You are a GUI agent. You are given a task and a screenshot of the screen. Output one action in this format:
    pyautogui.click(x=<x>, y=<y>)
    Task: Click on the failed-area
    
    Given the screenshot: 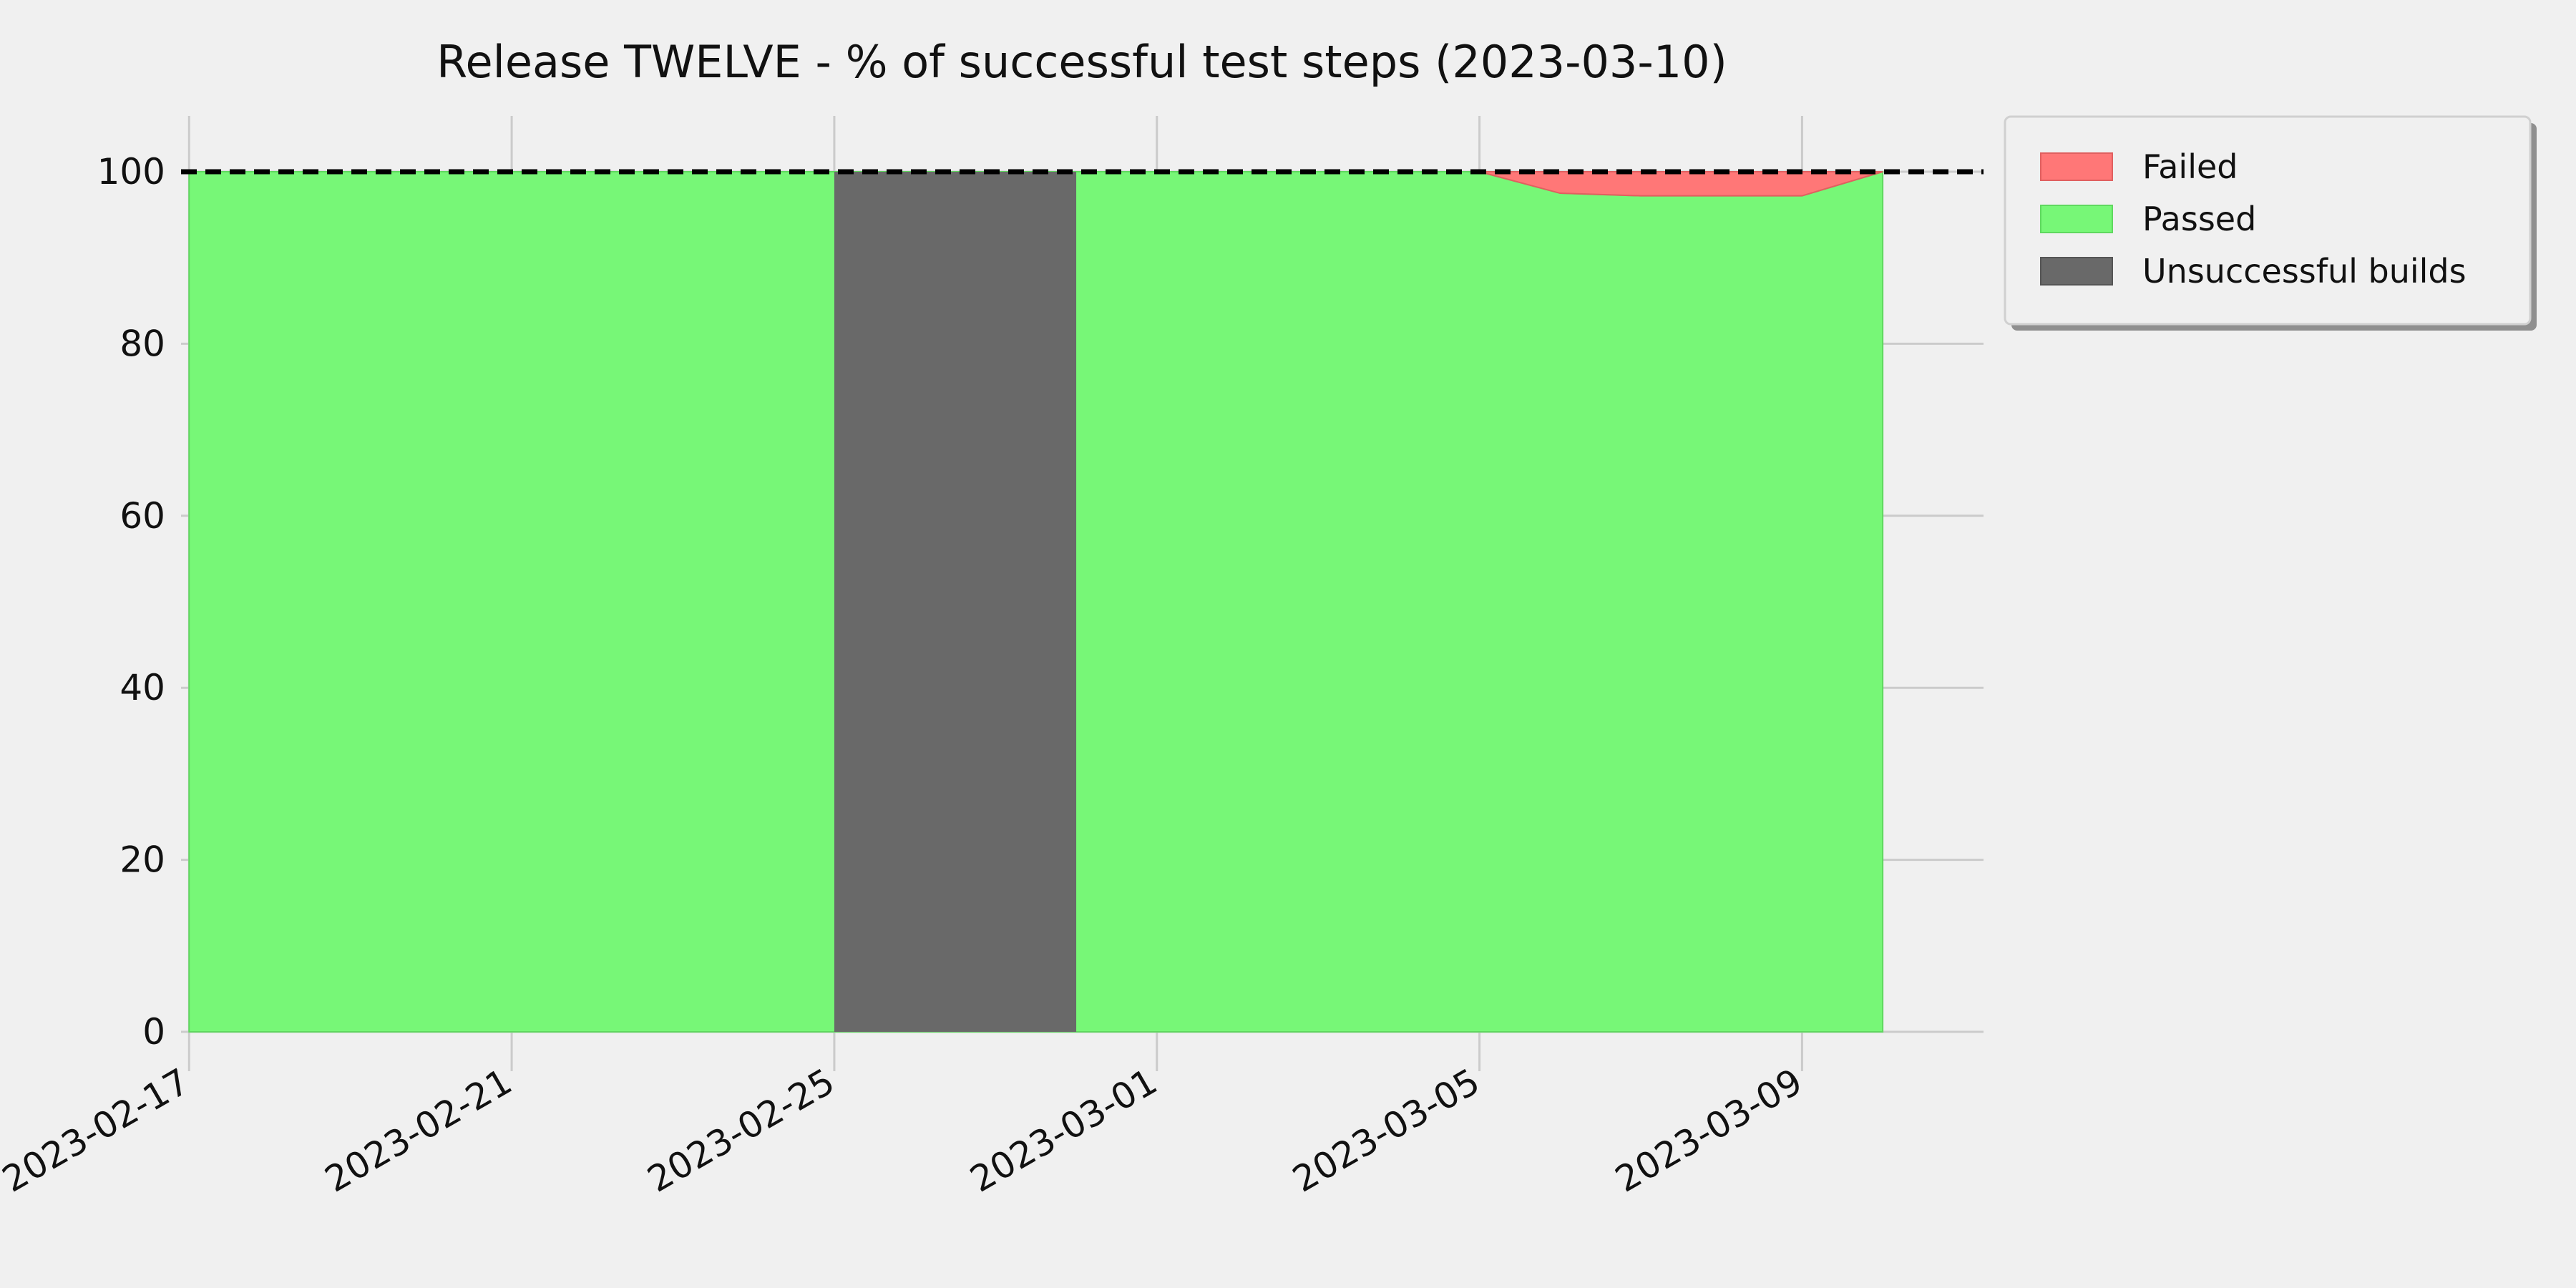 What is the action you would take?
    pyautogui.click(x=1681, y=184)
    